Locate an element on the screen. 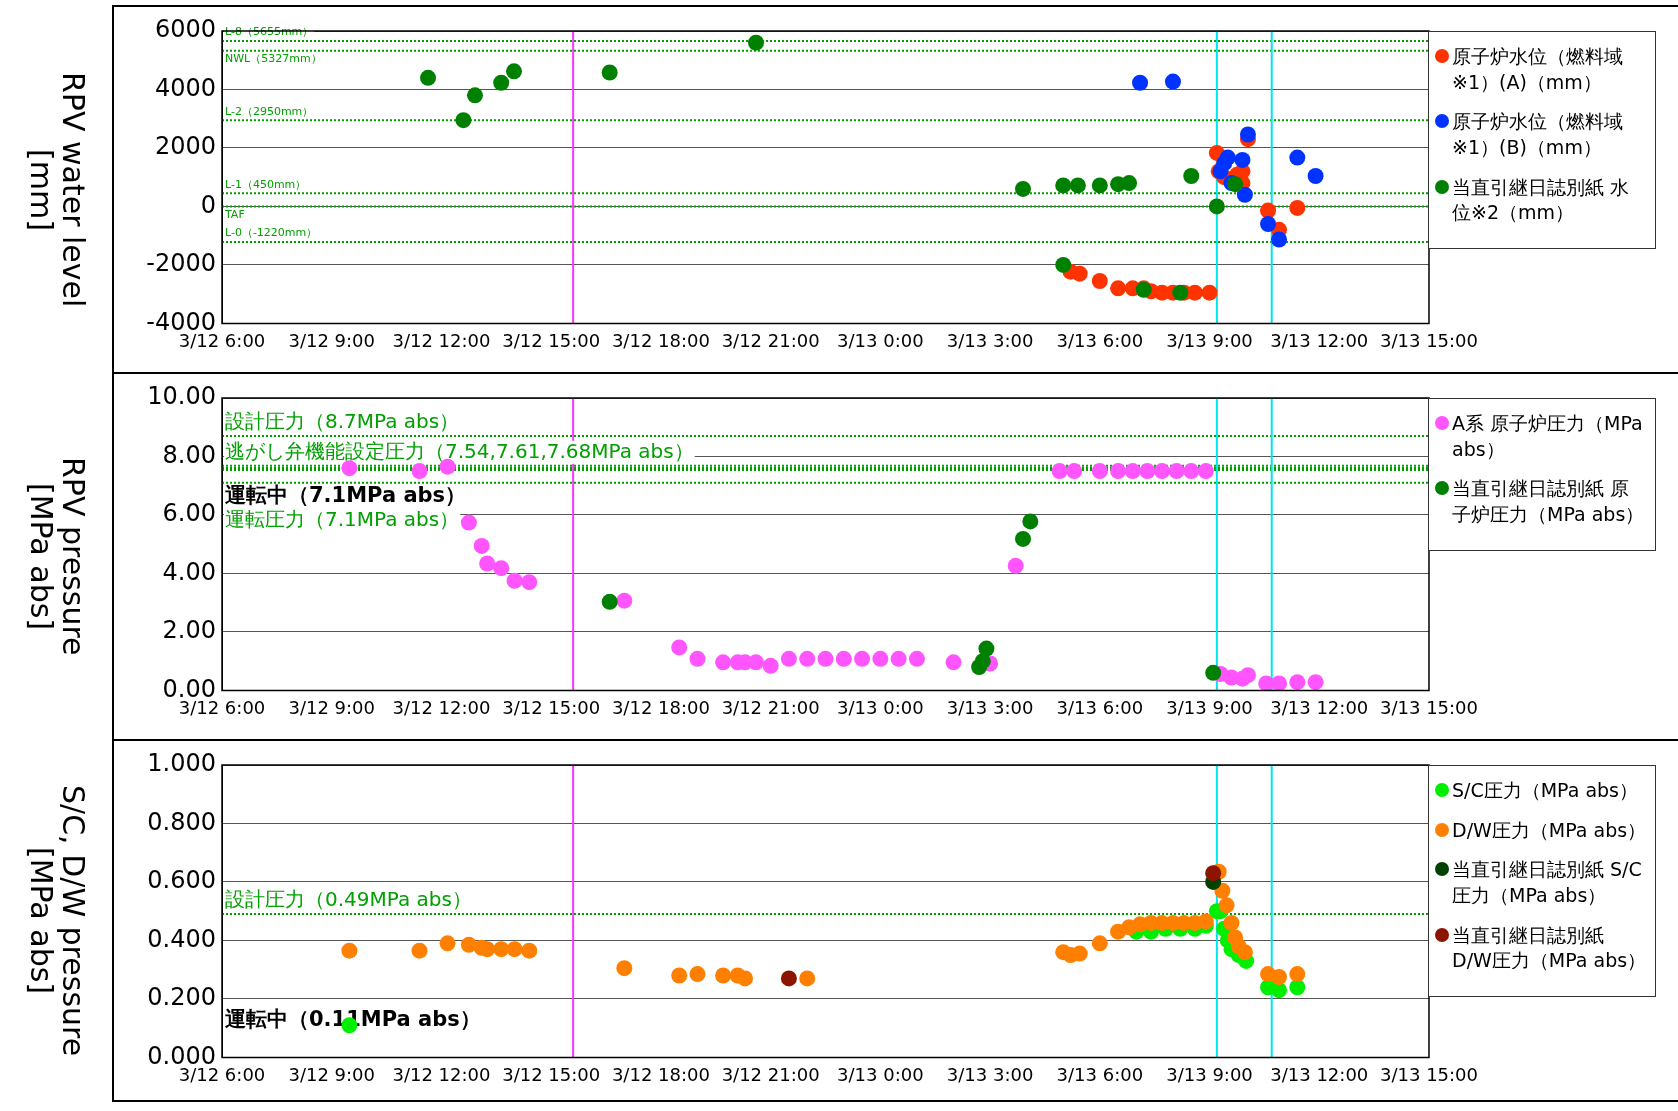 The width and height of the screenshot is (1678, 1111). legend-label: 原子炉水位（燃料域※1）(A)（mm） is located at coordinates (1538, 69).